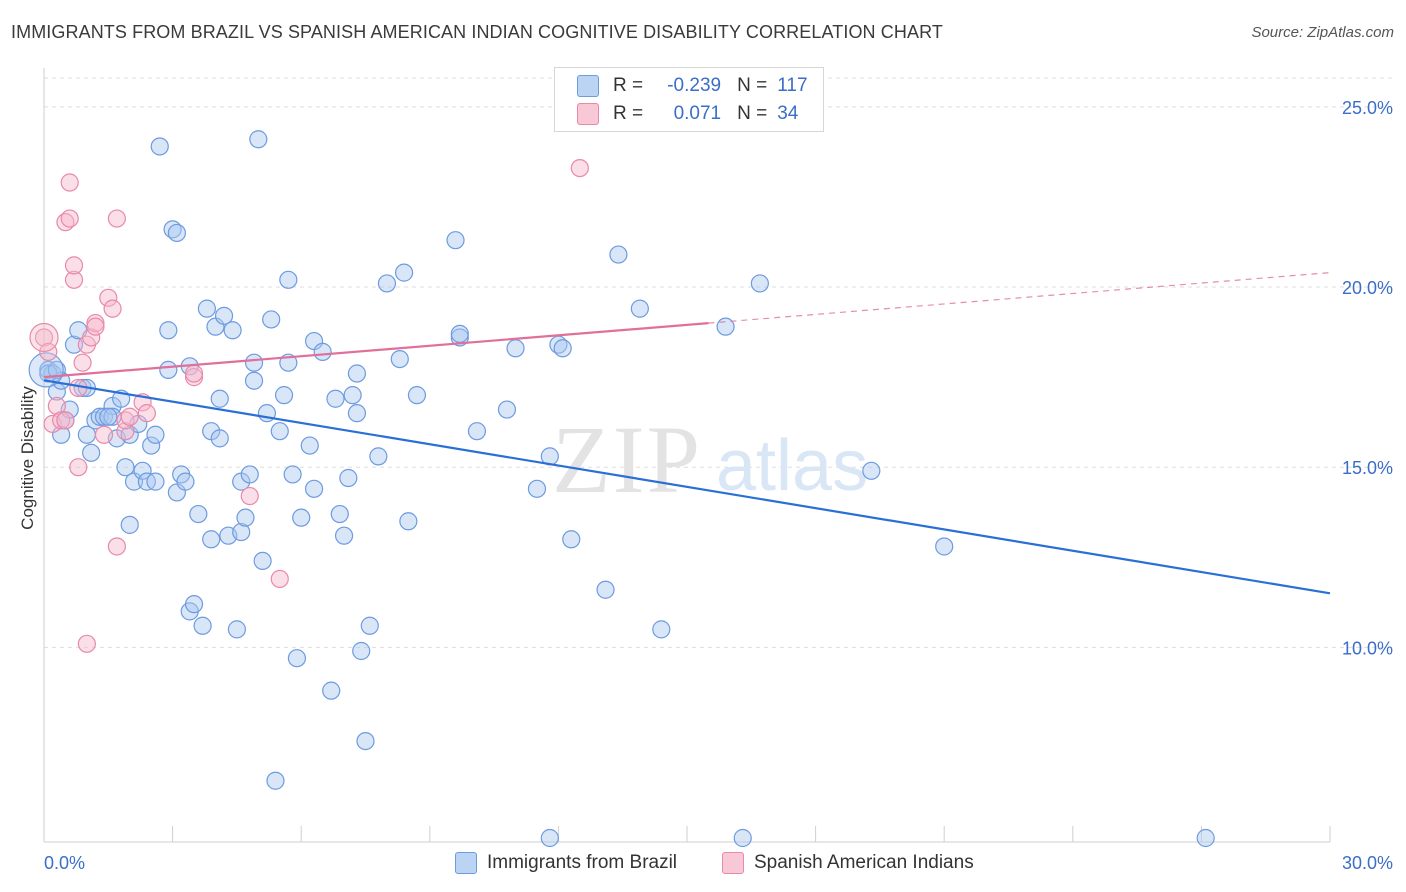  What do you see at coordinates (710, 459) in the screenshot?
I see `watermark: ZIP atlas` at bounding box center [710, 459].